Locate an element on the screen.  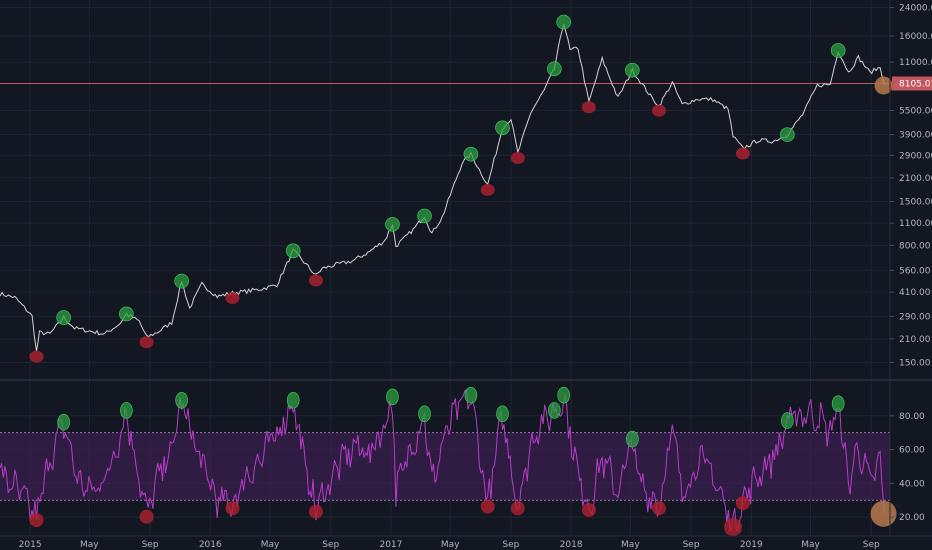
current-price-marker is located at coordinates (883, 85).